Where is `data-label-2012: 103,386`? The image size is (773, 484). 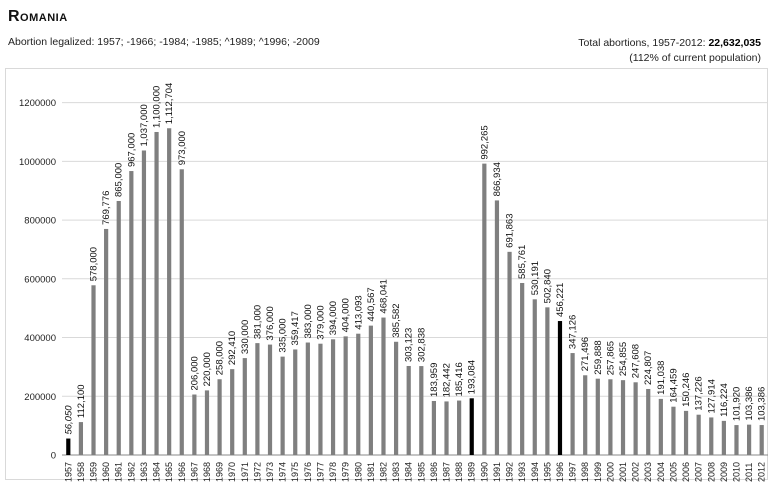 data-label-2012: 103,386 is located at coordinates (762, 404).